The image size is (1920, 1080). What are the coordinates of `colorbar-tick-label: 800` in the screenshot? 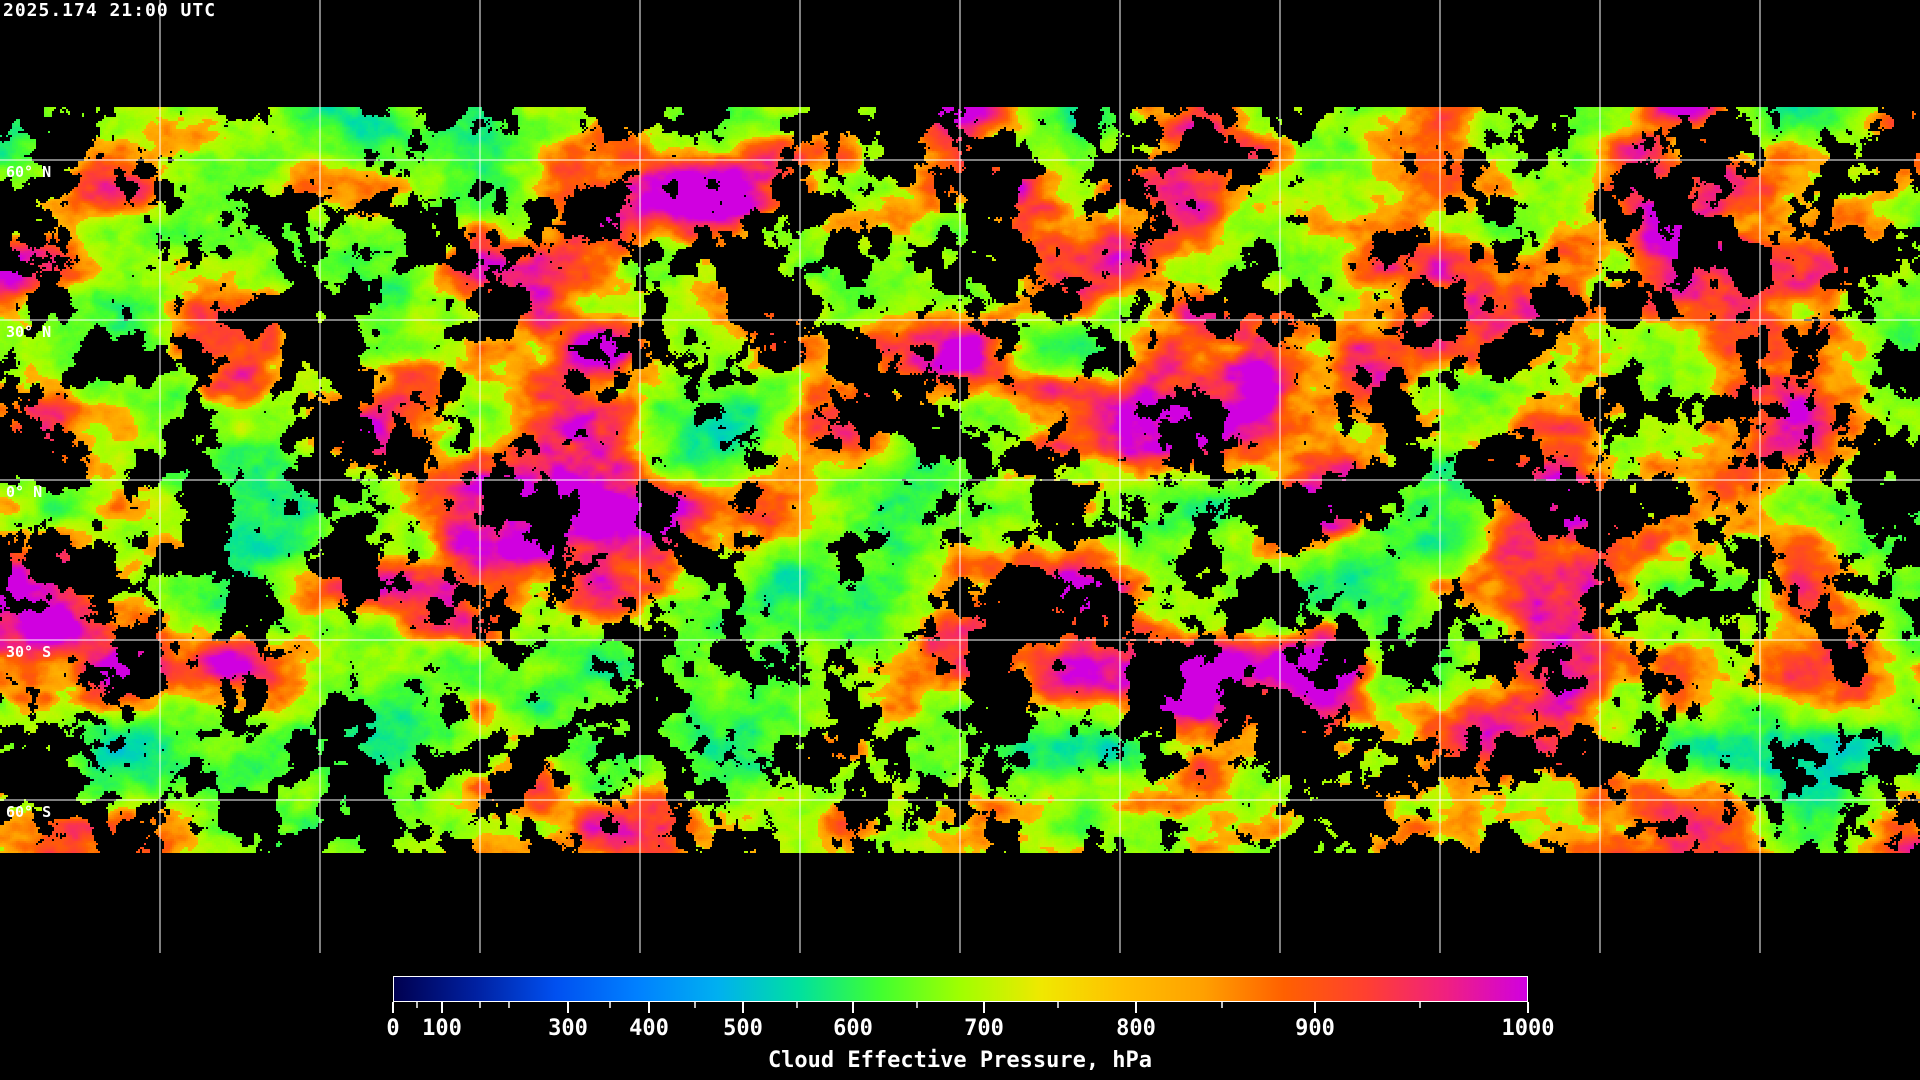 It's located at (1136, 1028).